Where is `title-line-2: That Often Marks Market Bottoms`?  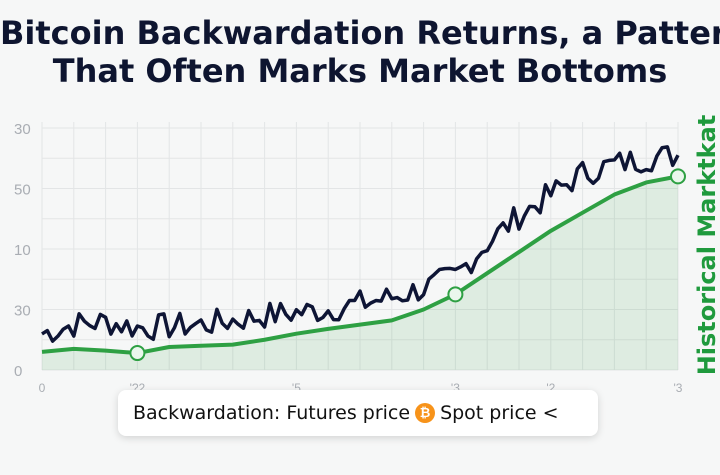 title-line-2: That Often Marks Market Bottoms is located at coordinates (360, 71).